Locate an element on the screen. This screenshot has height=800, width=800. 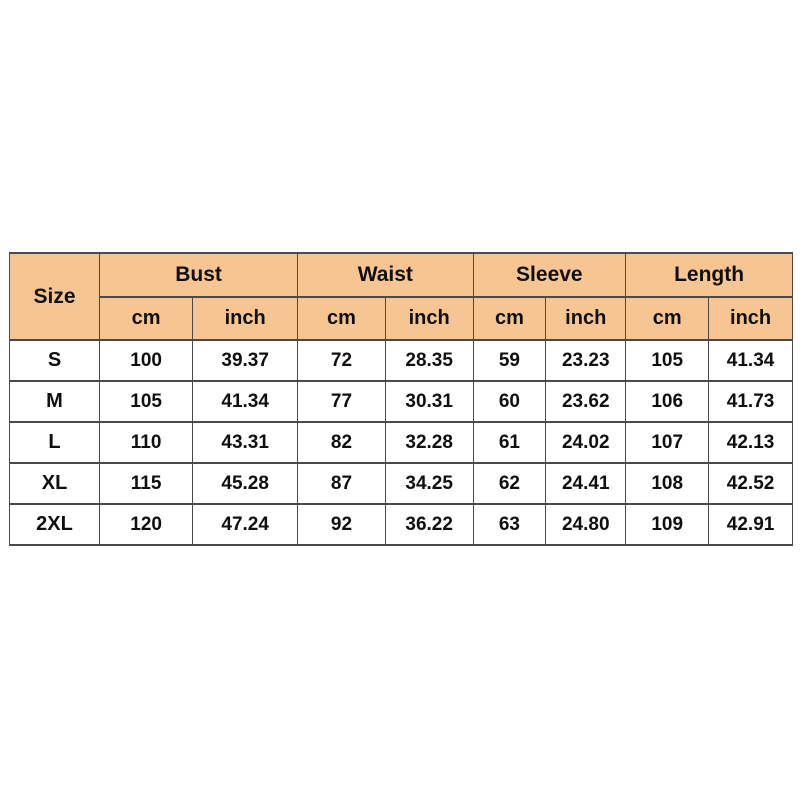
corner-header-size: Size is located at coordinates (54, 296).